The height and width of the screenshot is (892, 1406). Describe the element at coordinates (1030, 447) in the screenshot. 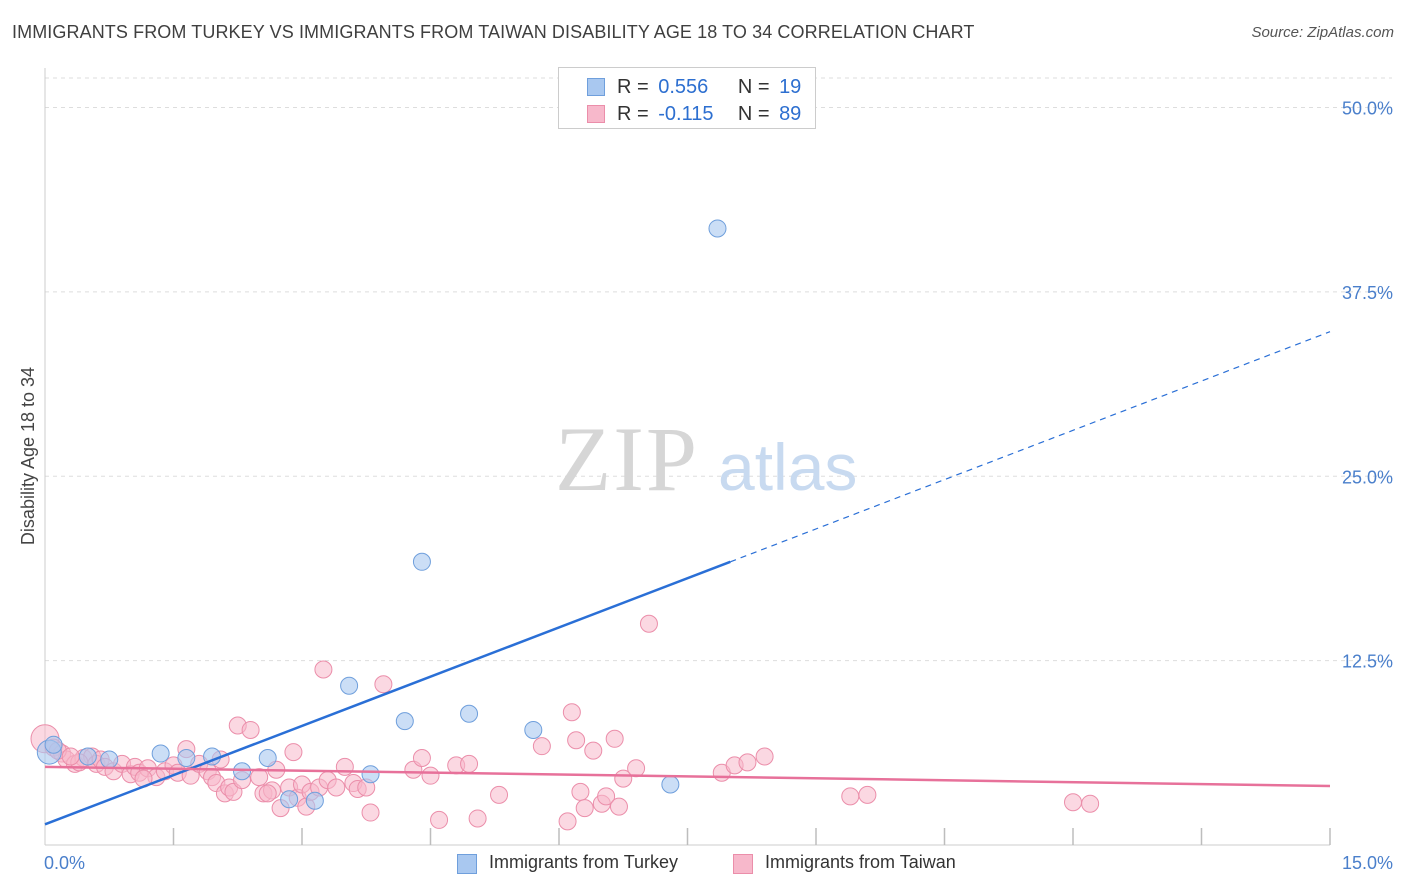

I see `trend-line-turkey-extension` at that location.